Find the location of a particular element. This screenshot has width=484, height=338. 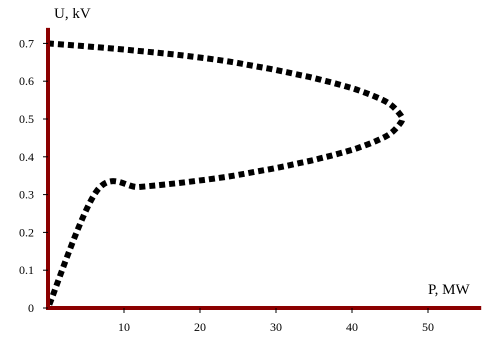

x-tick-label: 10 is located at coordinates (124, 327).